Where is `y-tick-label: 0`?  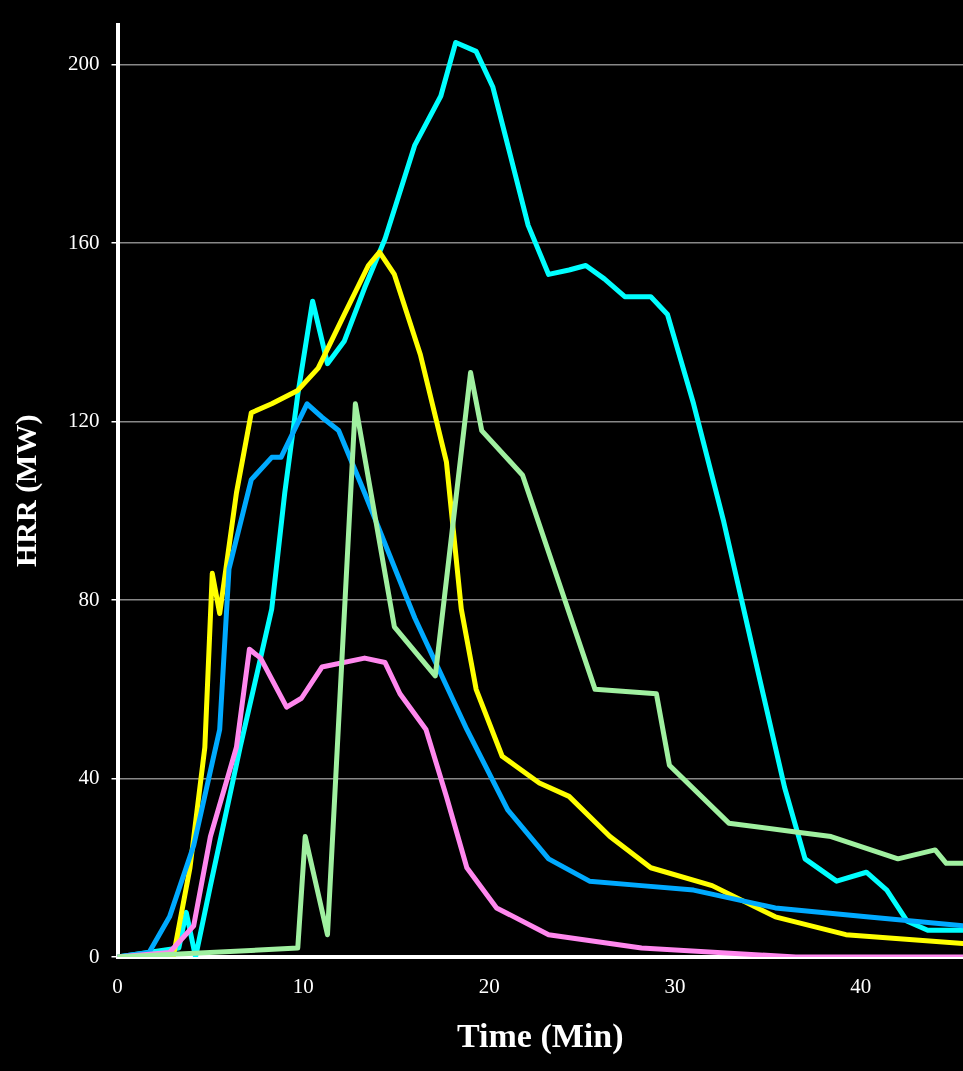 y-tick-label: 0 is located at coordinates (94, 955).